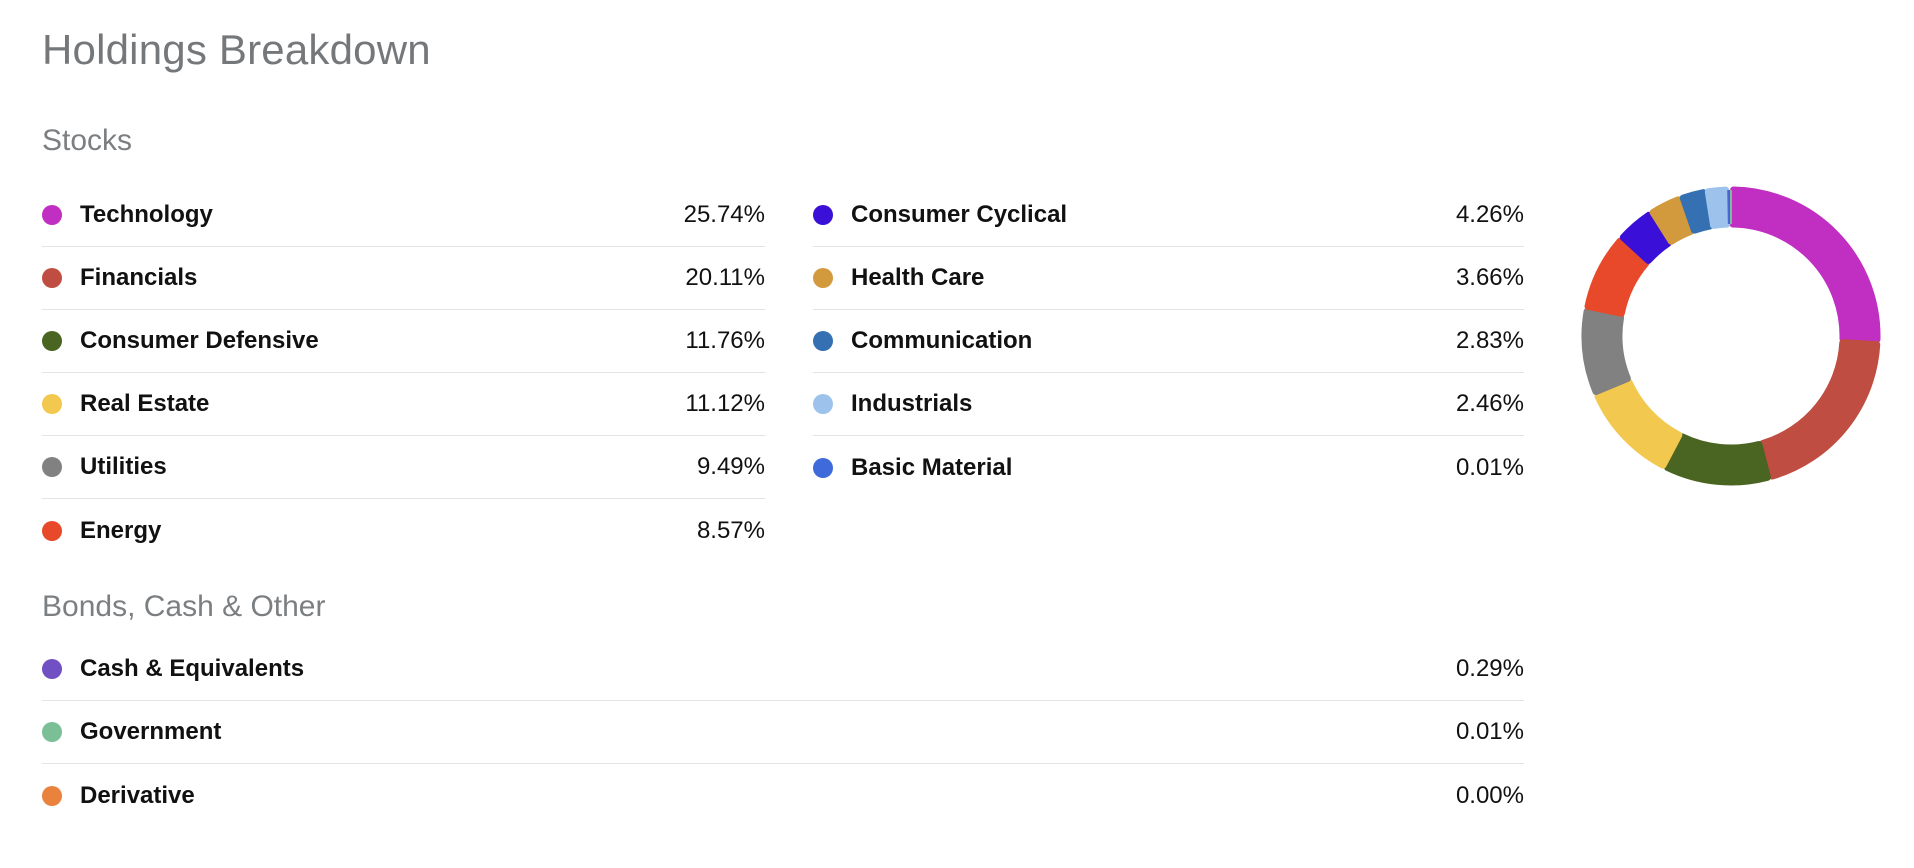 The image size is (1914, 868). I want to click on page-title: Holdings Breakdown, so click(236, 49).